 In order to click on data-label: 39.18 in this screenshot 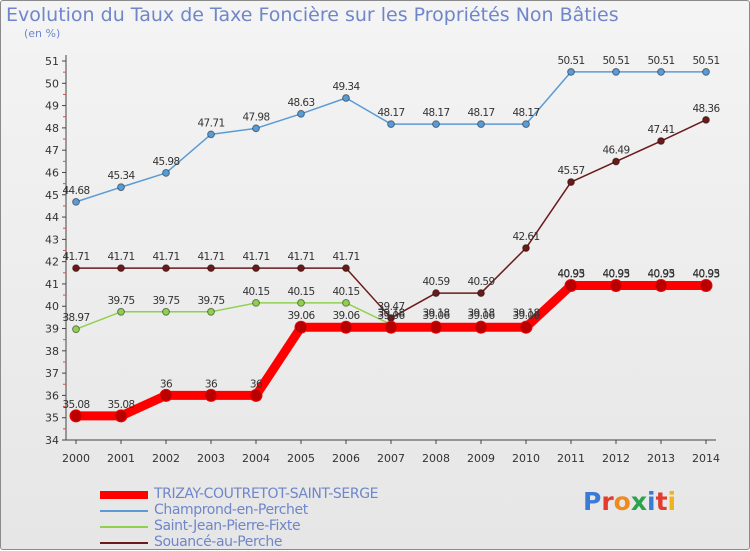, I will do `click(390, 314)`.